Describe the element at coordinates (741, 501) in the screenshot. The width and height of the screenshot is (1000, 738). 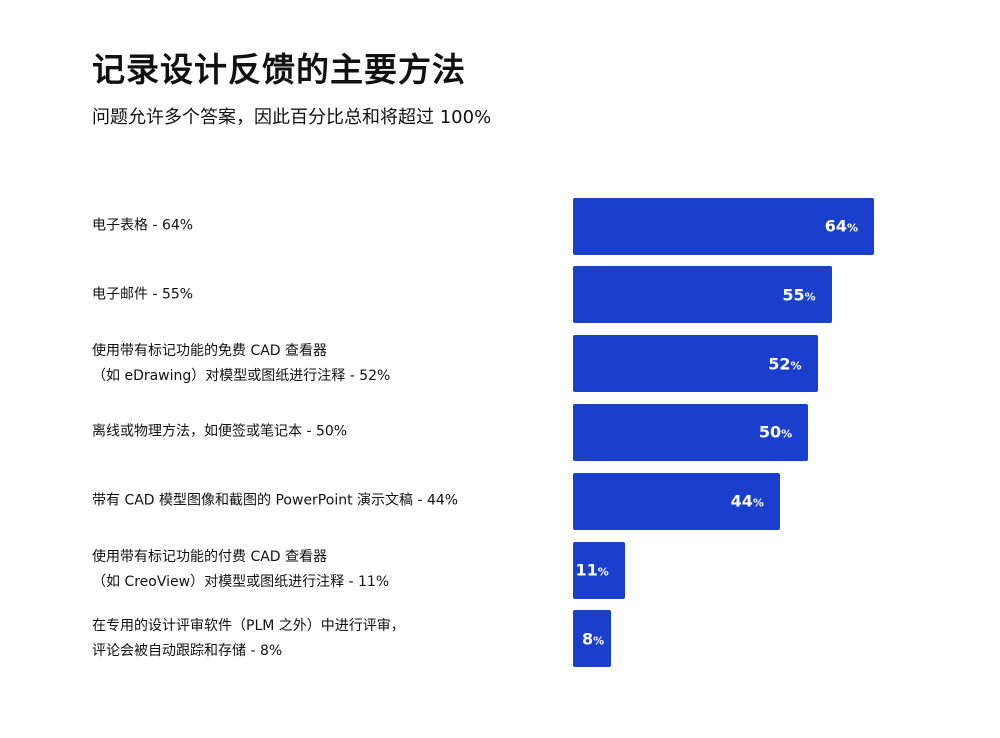
I see `bar-value-number: 44` at that location.